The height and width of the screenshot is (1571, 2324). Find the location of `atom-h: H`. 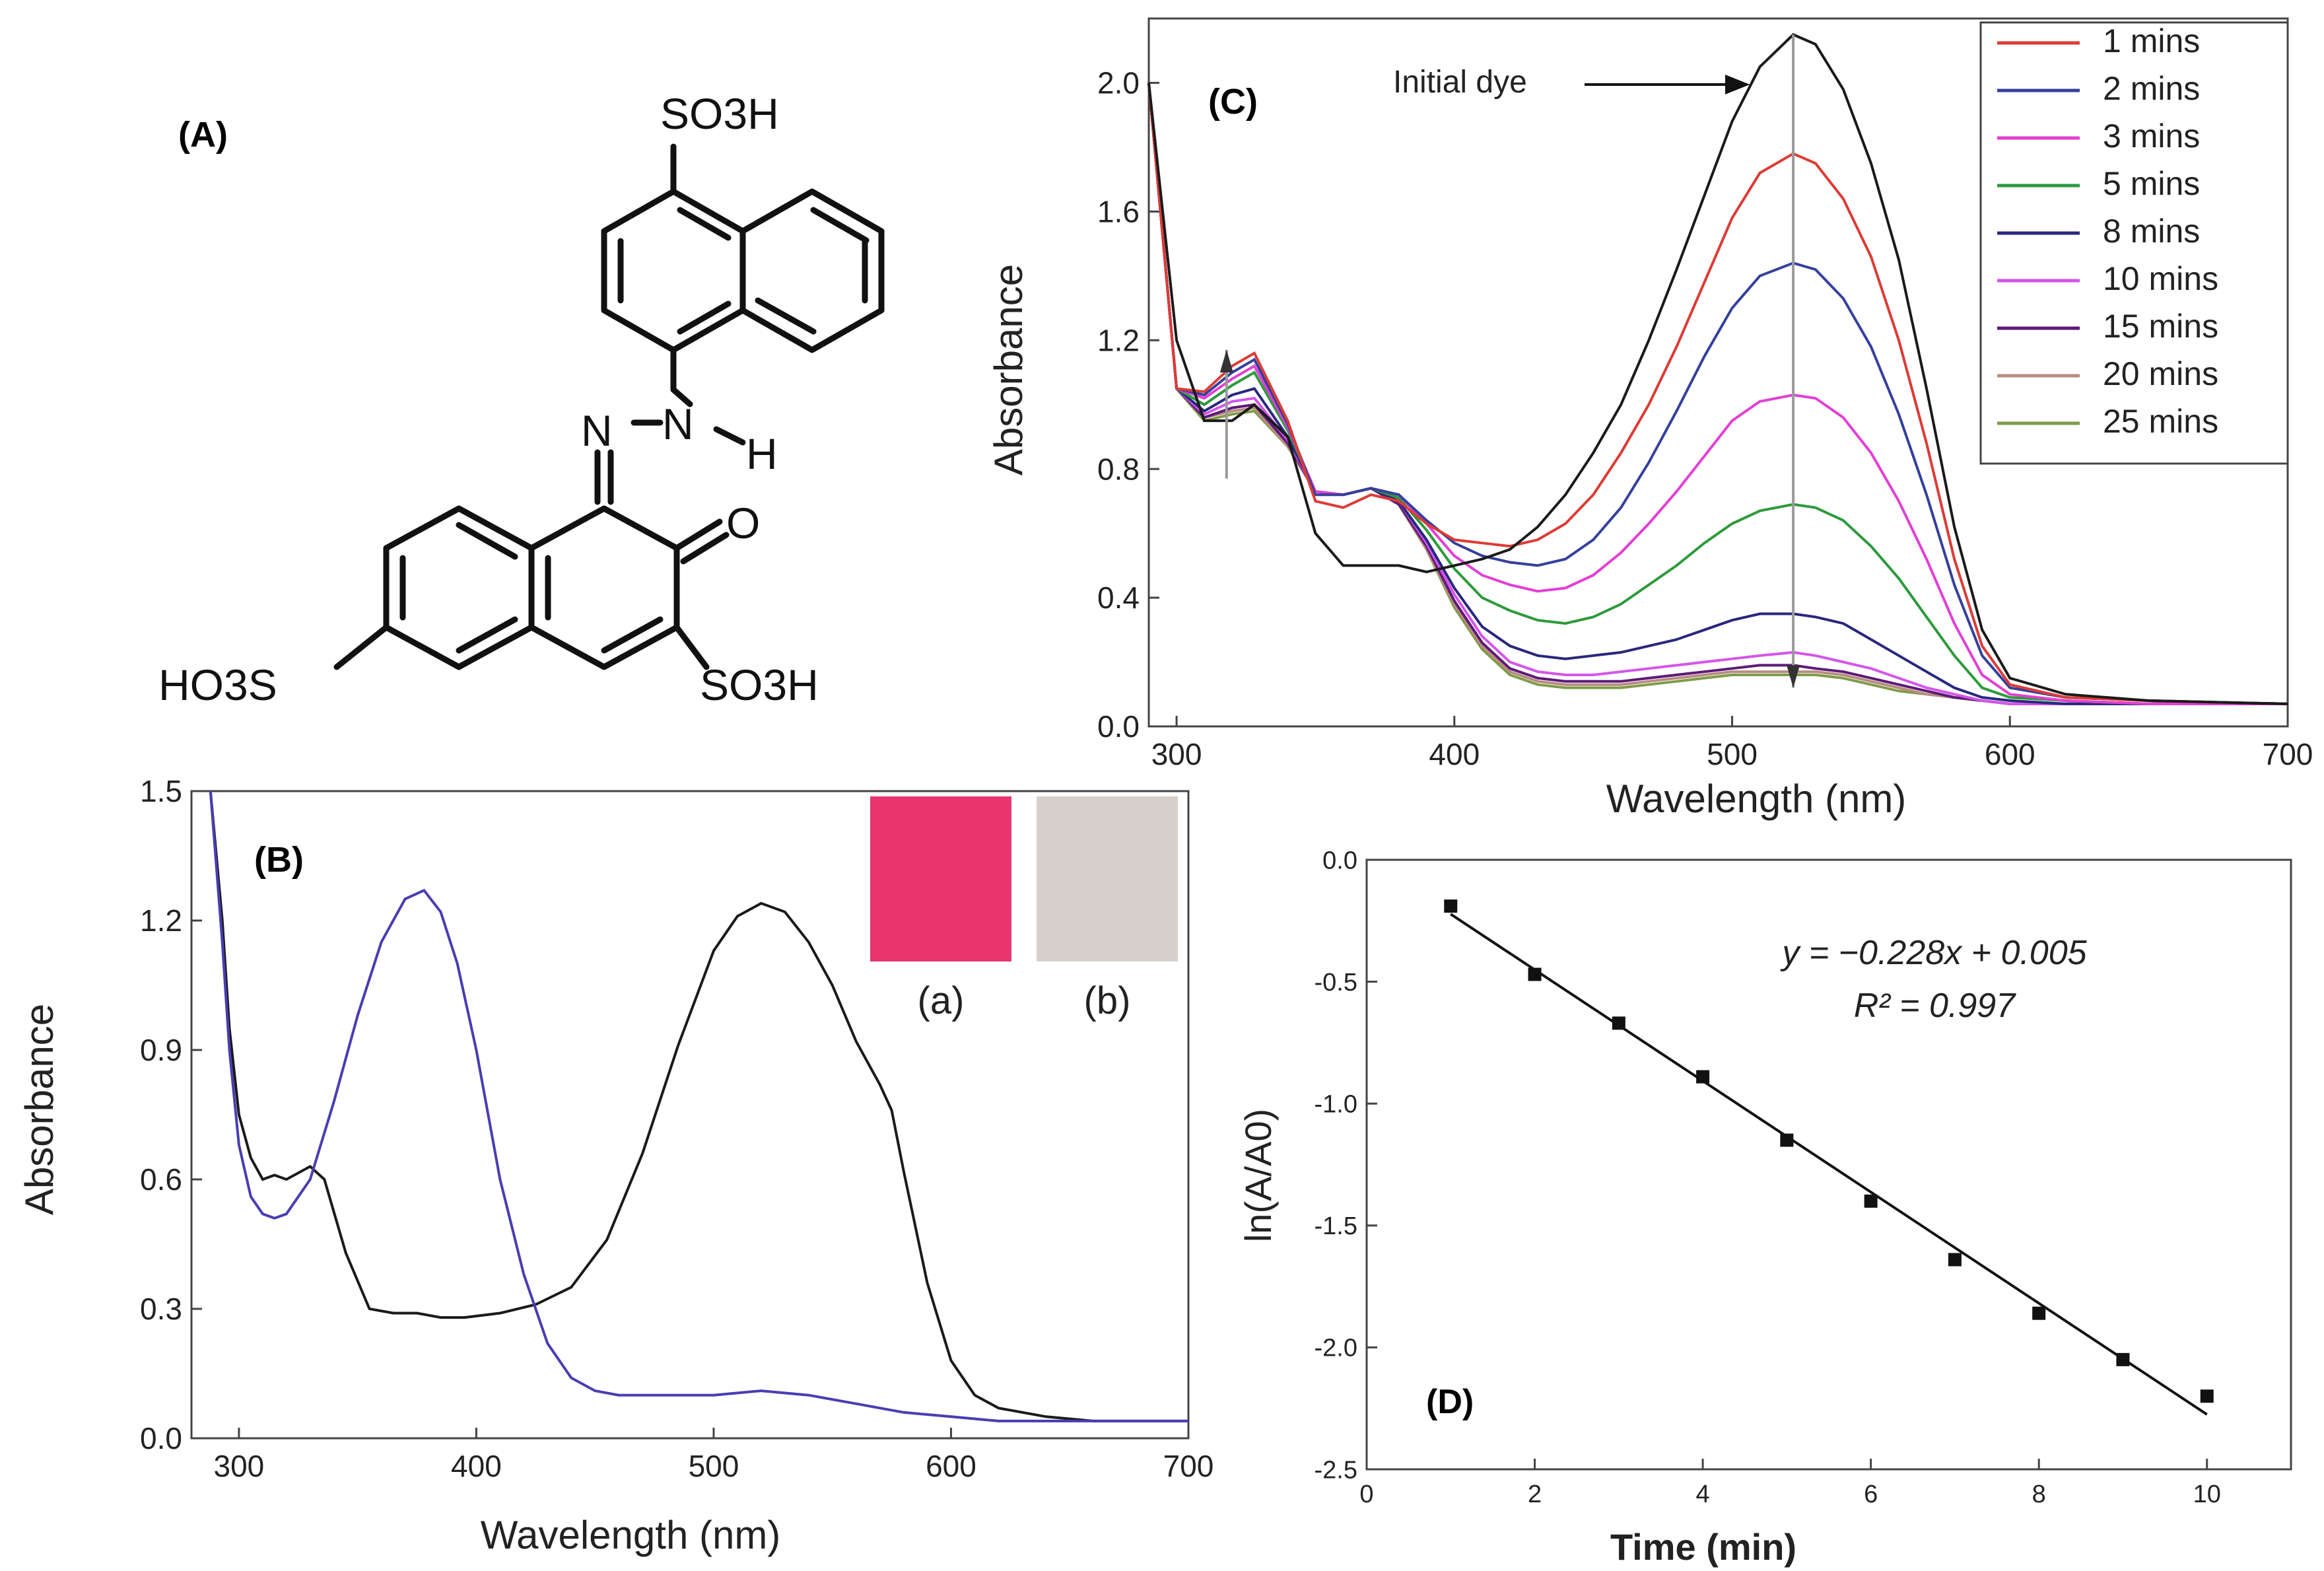

atom-h: H is located at coordinates (762, 453).